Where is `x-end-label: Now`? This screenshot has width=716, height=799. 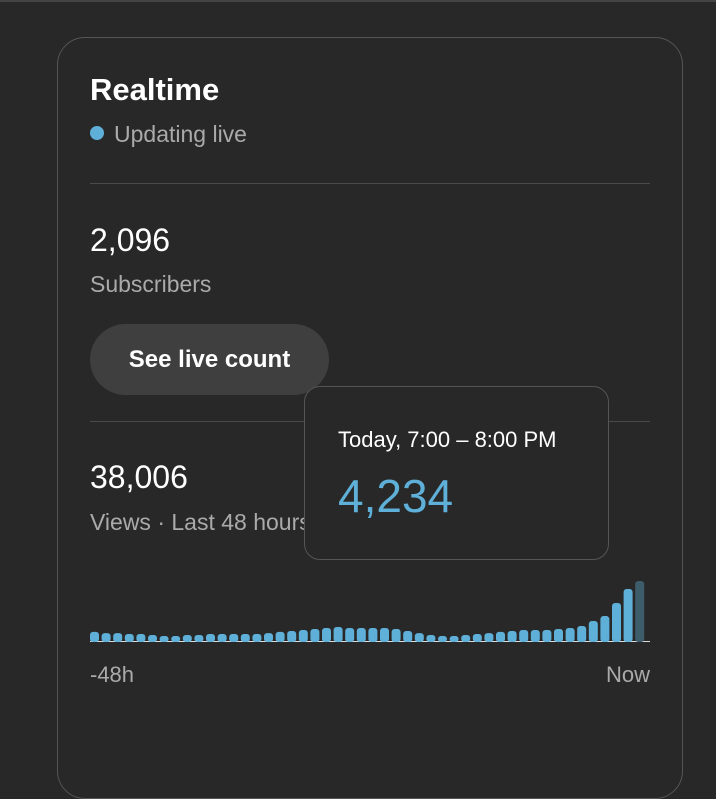
x-end-label: Now is located at coordinates (628, 674).